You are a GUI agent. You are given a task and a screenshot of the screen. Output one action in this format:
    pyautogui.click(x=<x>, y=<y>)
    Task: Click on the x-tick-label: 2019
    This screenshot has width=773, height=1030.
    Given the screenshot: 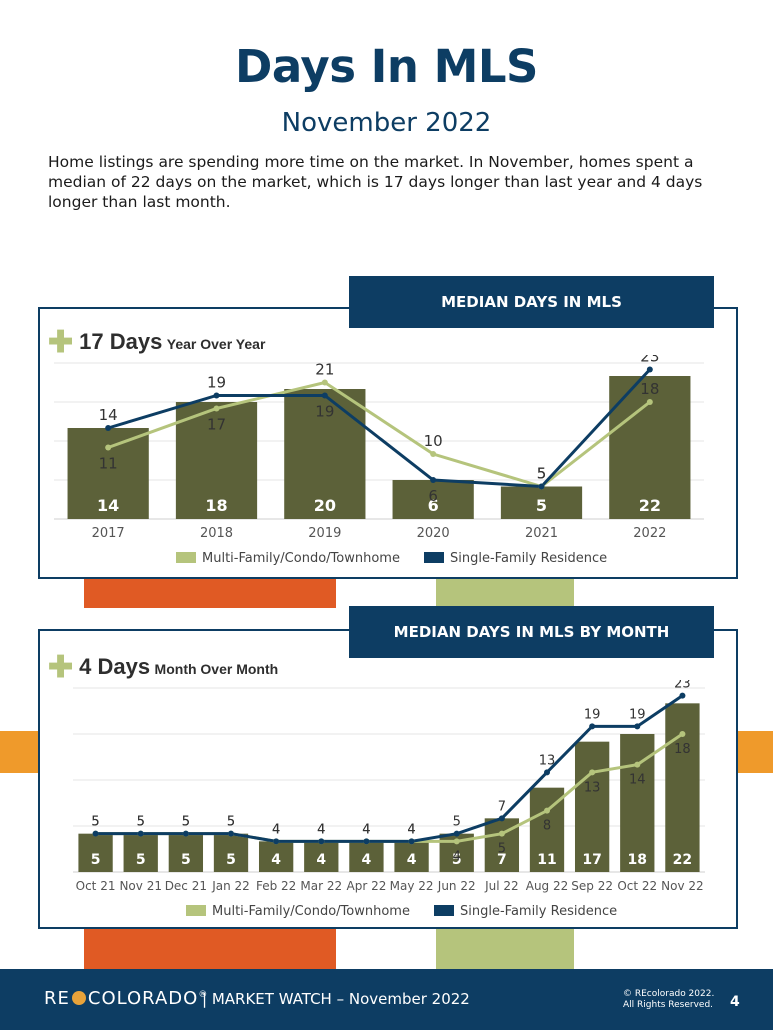 What is the action you would take?
    pyautogui.click(x=324, y=533)
    